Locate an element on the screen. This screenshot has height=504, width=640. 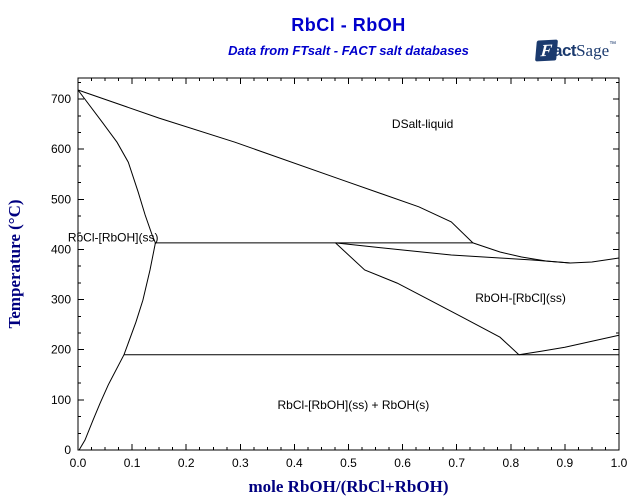
x-tick-label: 0.4 is located at coordinates (294, 463).